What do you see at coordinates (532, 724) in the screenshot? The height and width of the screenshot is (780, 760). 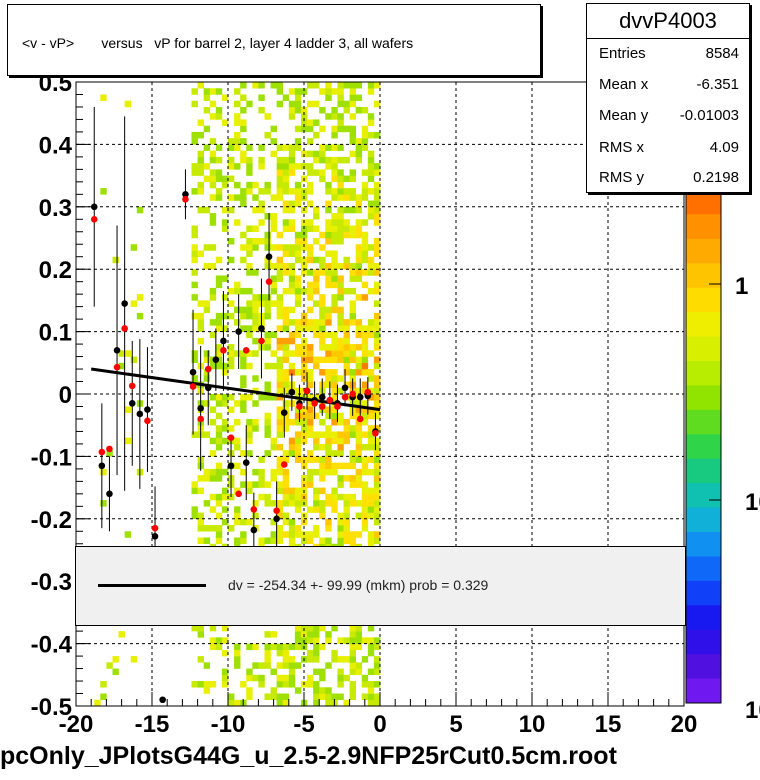 I see `x-tick-label: 10` at bounding box center [532, 724].